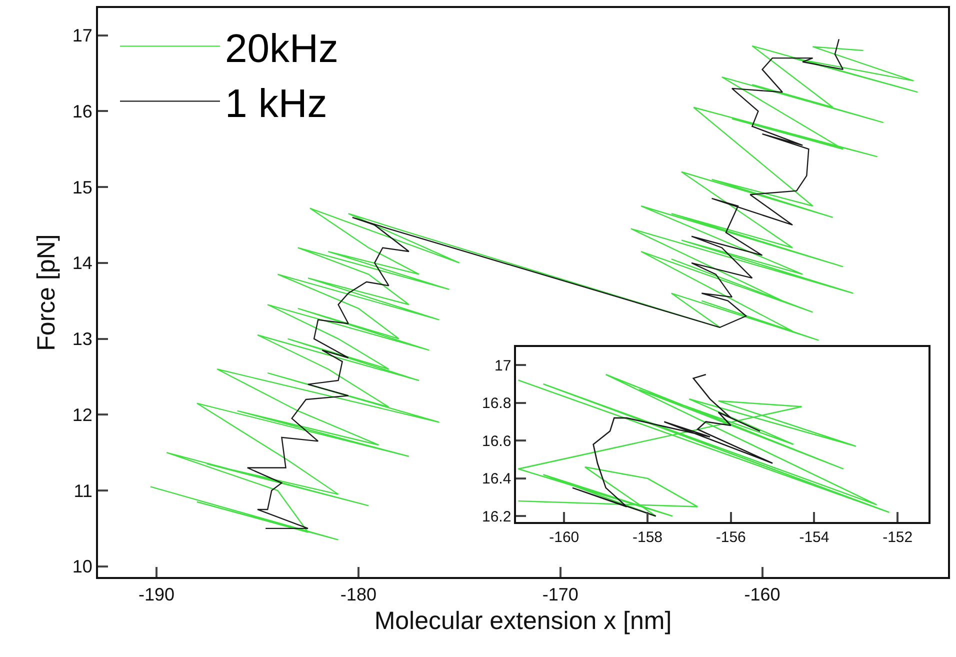 The height and width of the screenshot is (657, 956). Describe the element at coordinates (497, 441) in the screenshot. I see `y-tick-label: 16.6` at that location.